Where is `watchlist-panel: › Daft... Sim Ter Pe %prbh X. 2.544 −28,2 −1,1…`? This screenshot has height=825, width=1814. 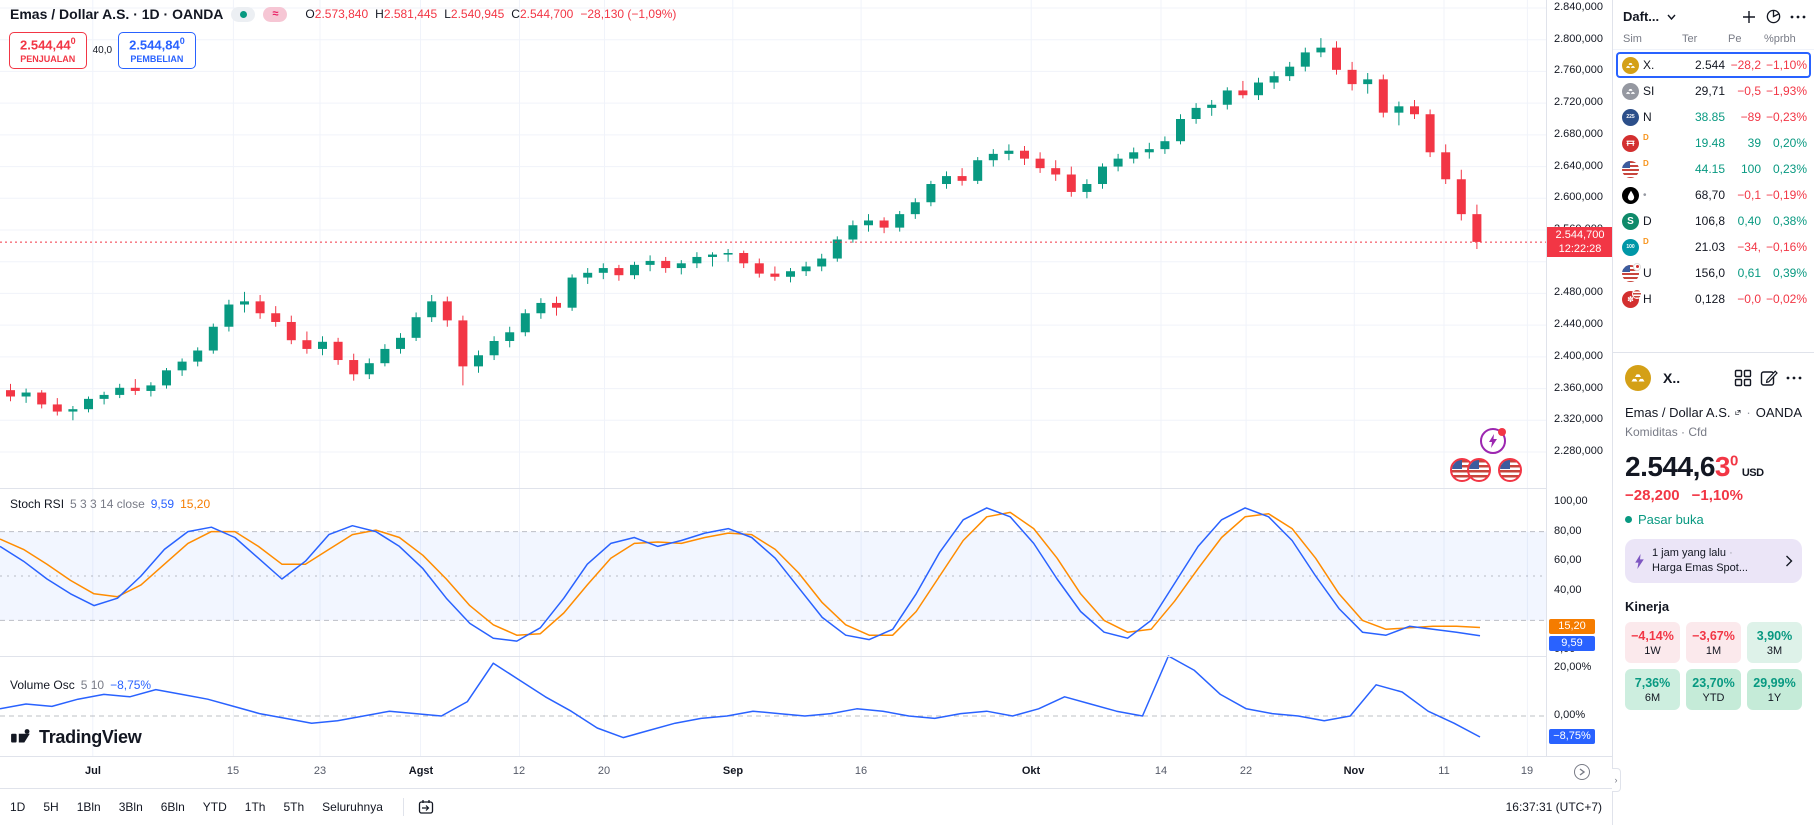 watchlist-panel: › Daft... Sim Ter Pe %prbh X. 2.544 −28,2 −1,1… is located at coordinates (1713, 412).